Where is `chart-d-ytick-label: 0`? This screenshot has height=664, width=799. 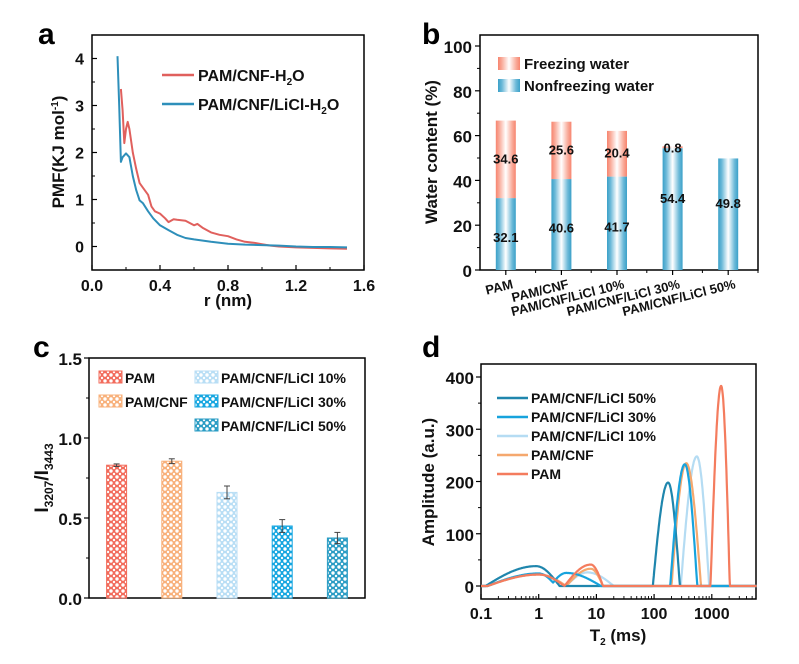 chart-d-ytick-label: 0 is located at coordinates (469, 587).